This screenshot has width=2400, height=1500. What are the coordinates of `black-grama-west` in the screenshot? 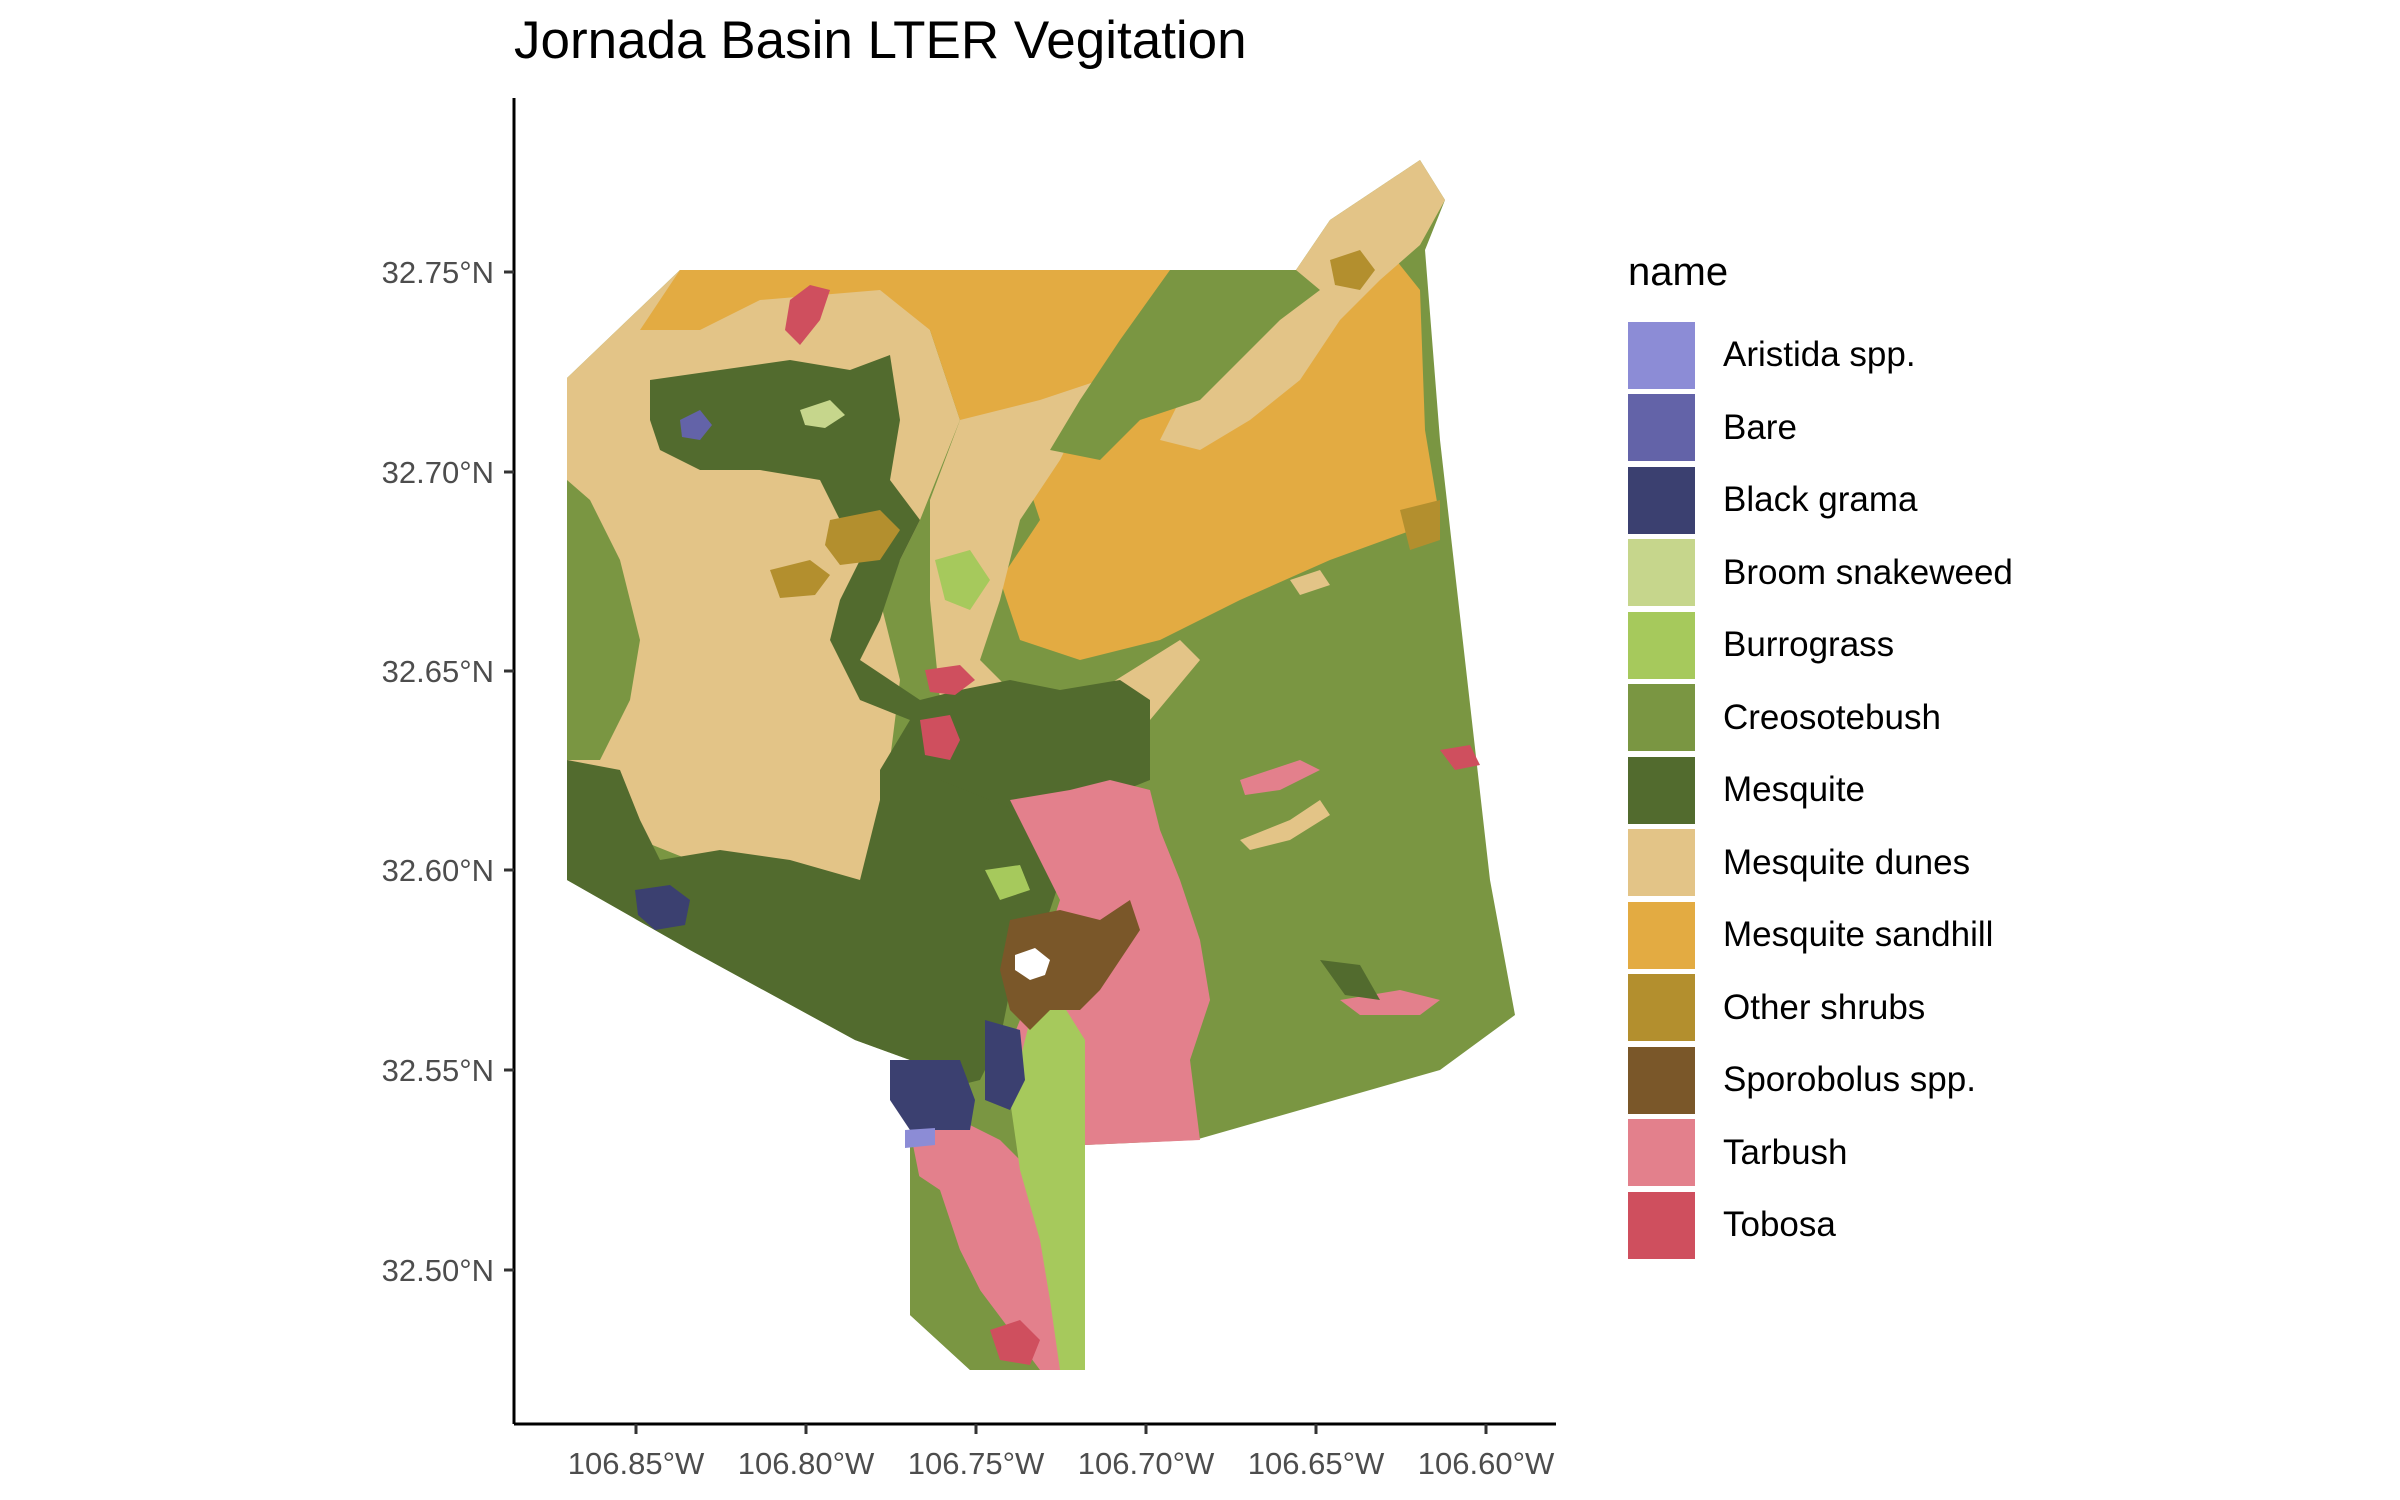 It's located at (662, 907).